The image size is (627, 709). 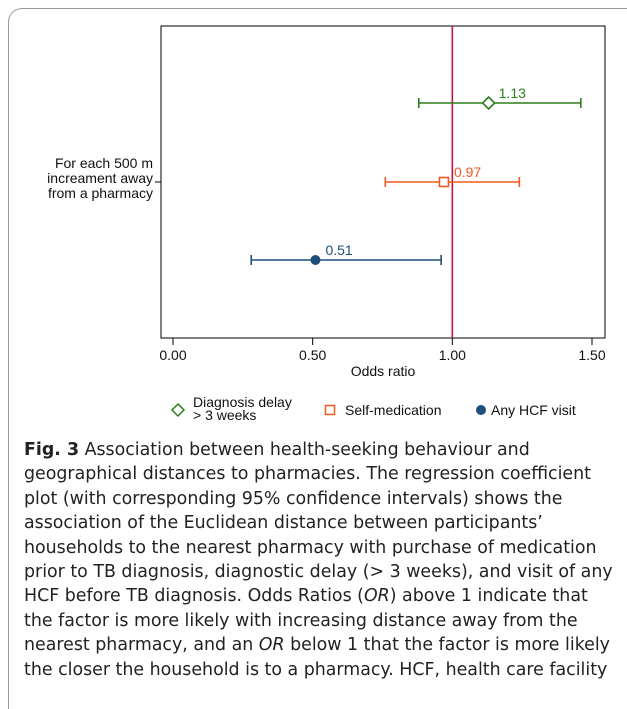 I want to click on data-label: 0.51, so click(x=338, y=250).